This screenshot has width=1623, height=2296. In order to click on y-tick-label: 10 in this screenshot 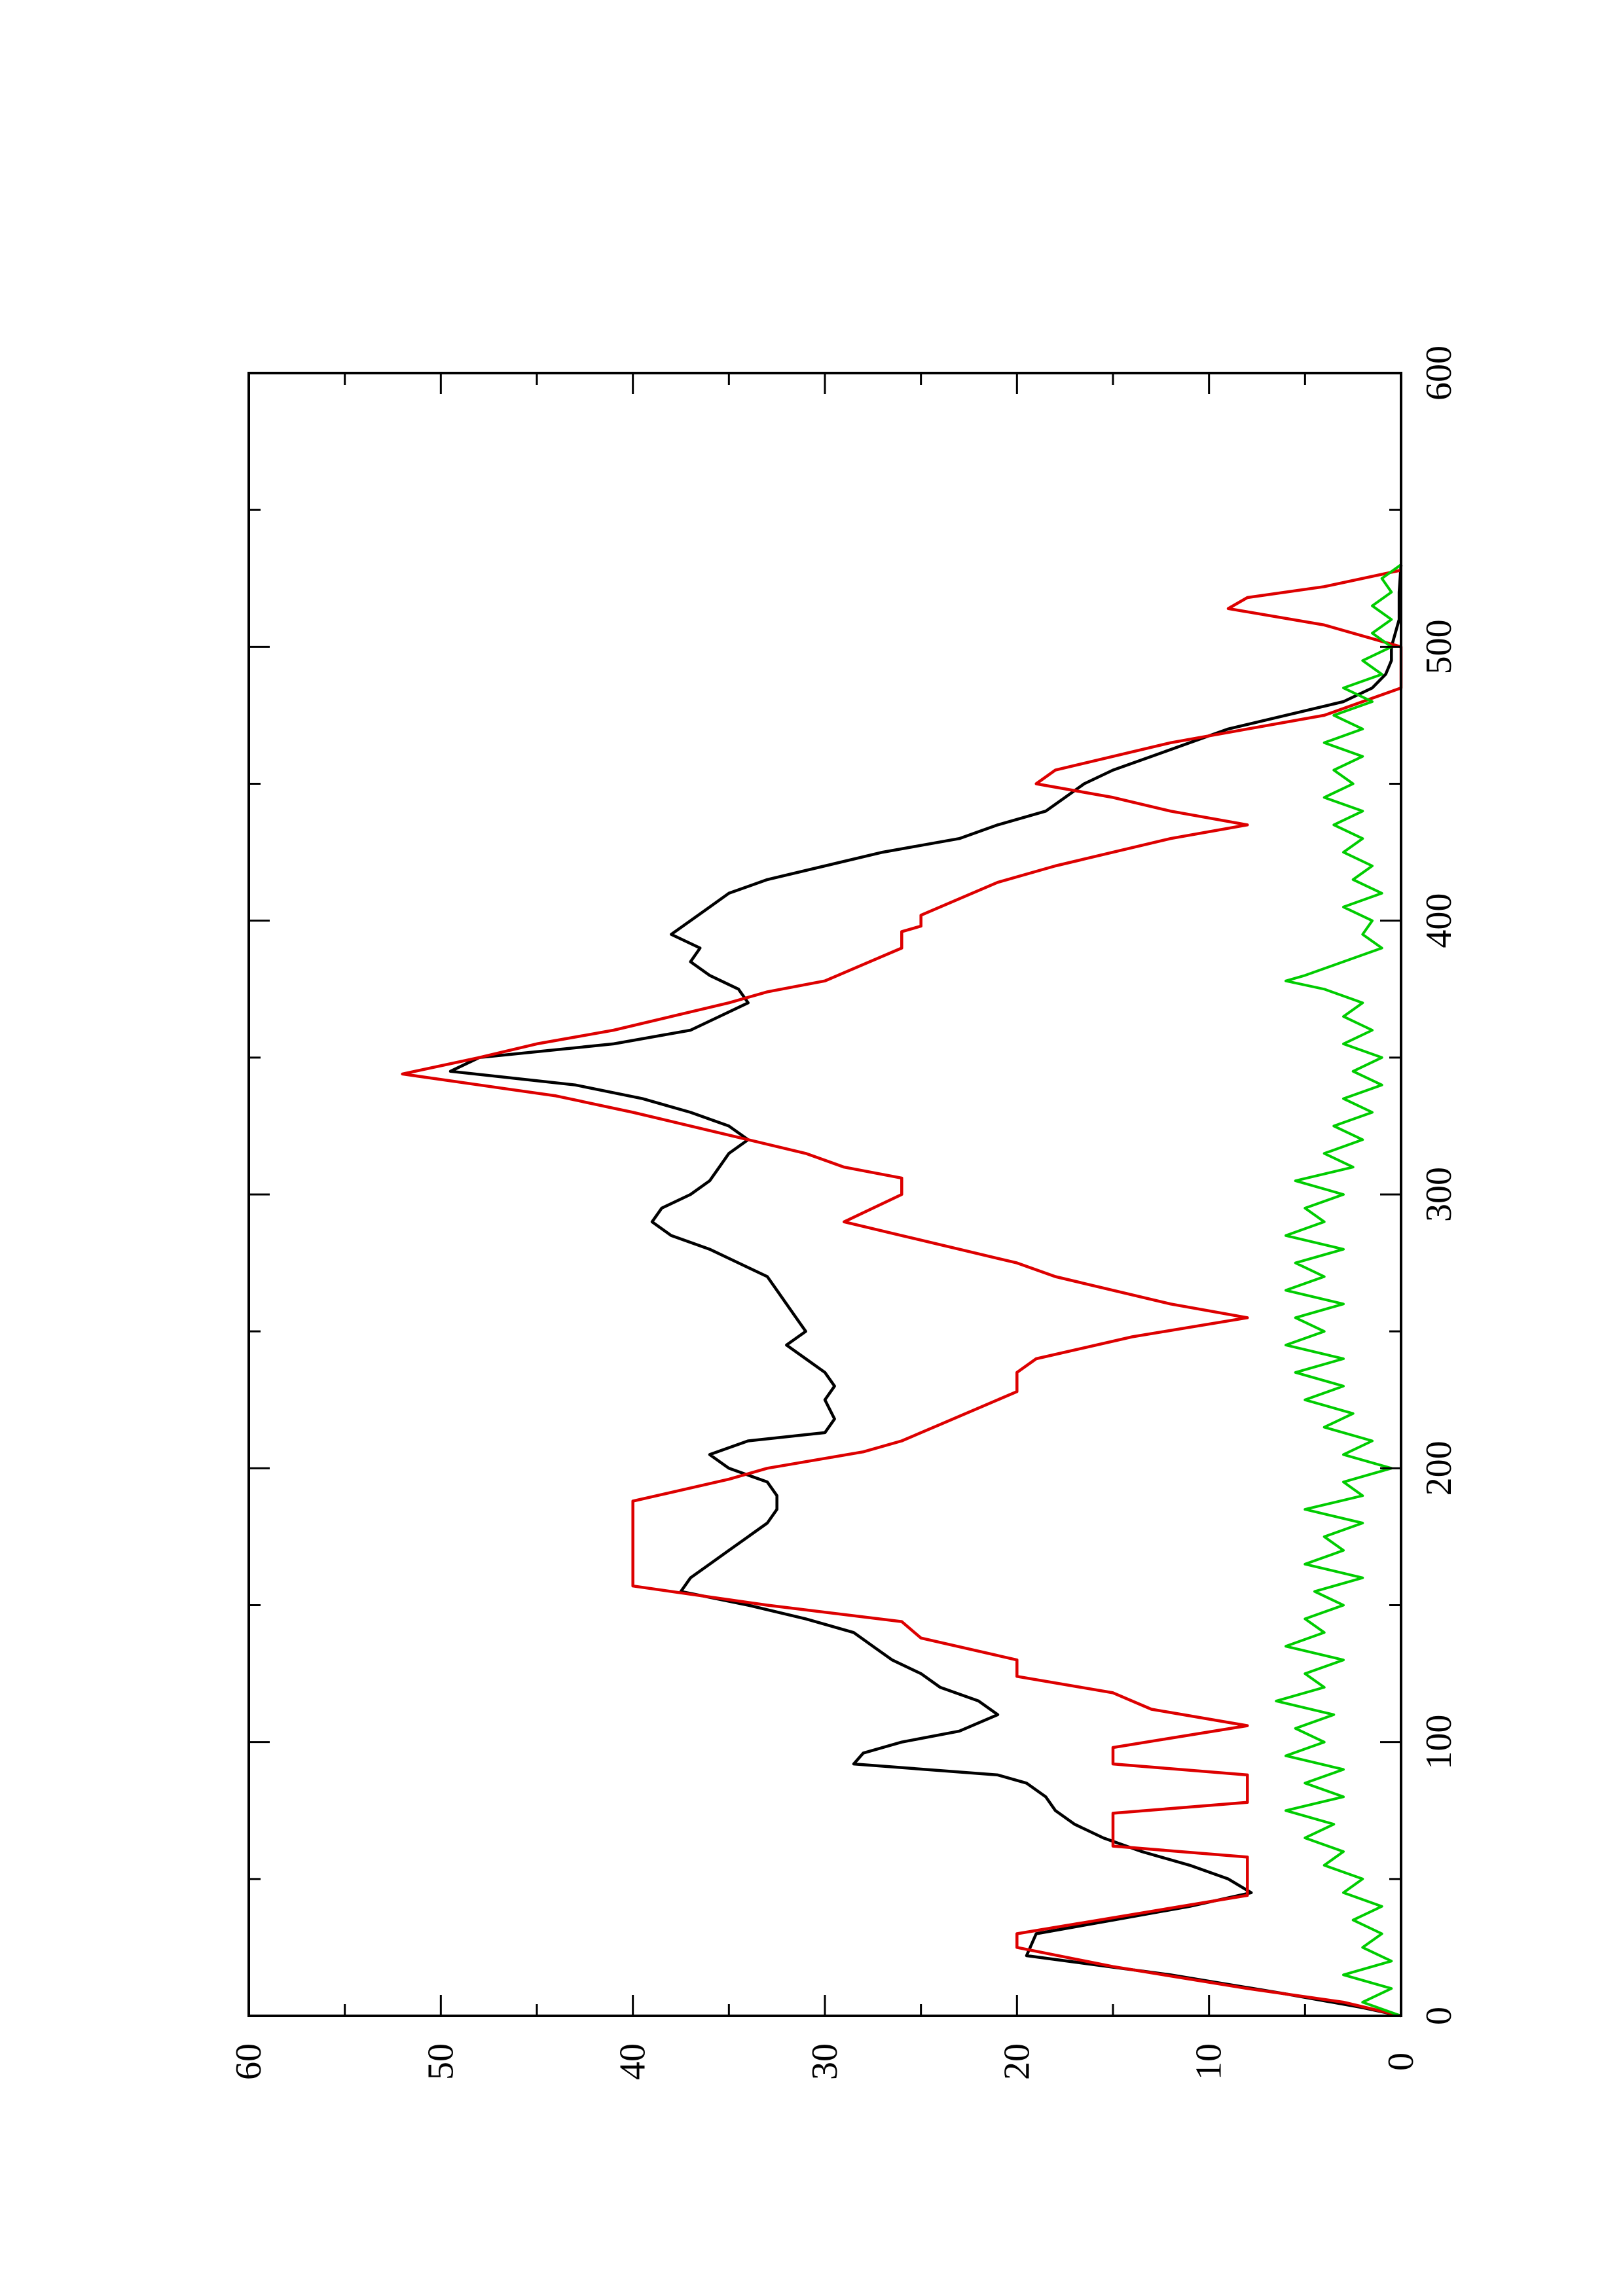, I will do `click(1209, 2061)`.